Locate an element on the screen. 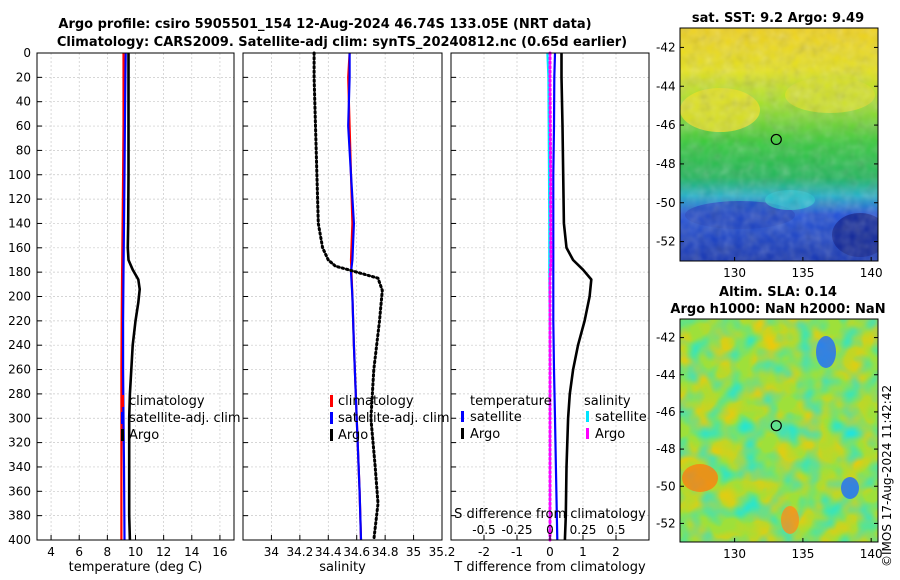 The image size is (900, 580). sst-map: 130 135 140 -42 -44 -46 -48 -50 -52 is located at coordinates (769, 153).